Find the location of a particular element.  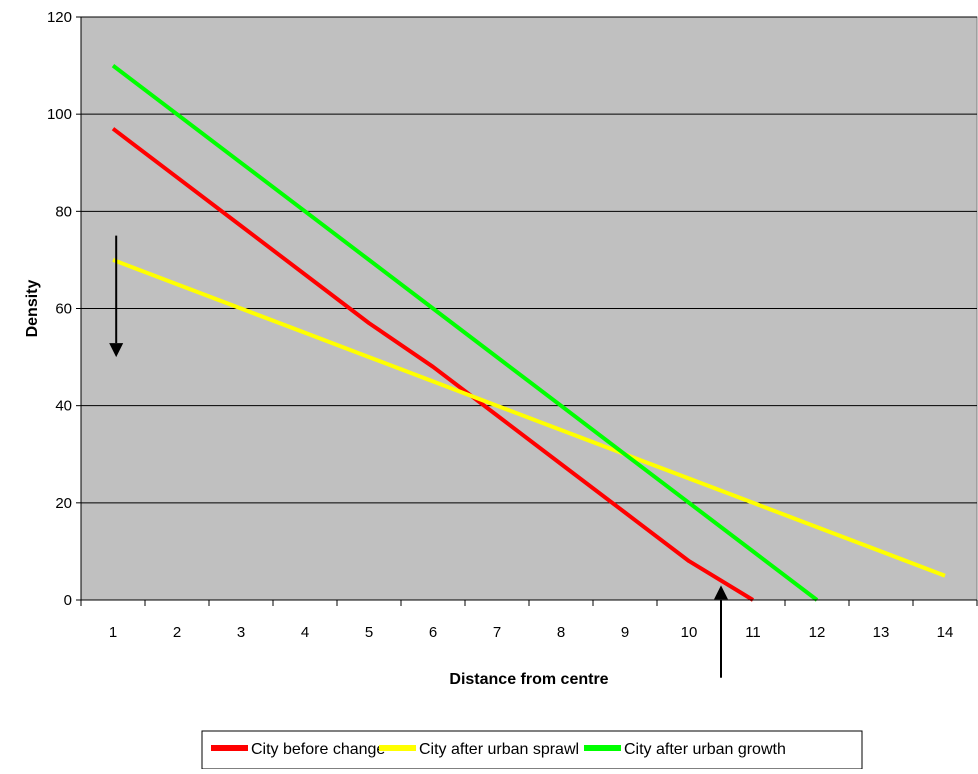

legend-box is located at coordinates (532, 750).